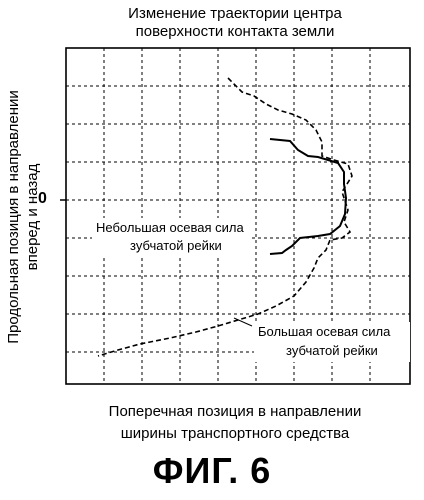 Image resolution: width=424 pixels, height=500 pixels. What do you see at coordinates (332, 350) in the screenshot?
I see `series-label-large-force-line-2: зубчатой рейки` at bounding box center [332, 350].